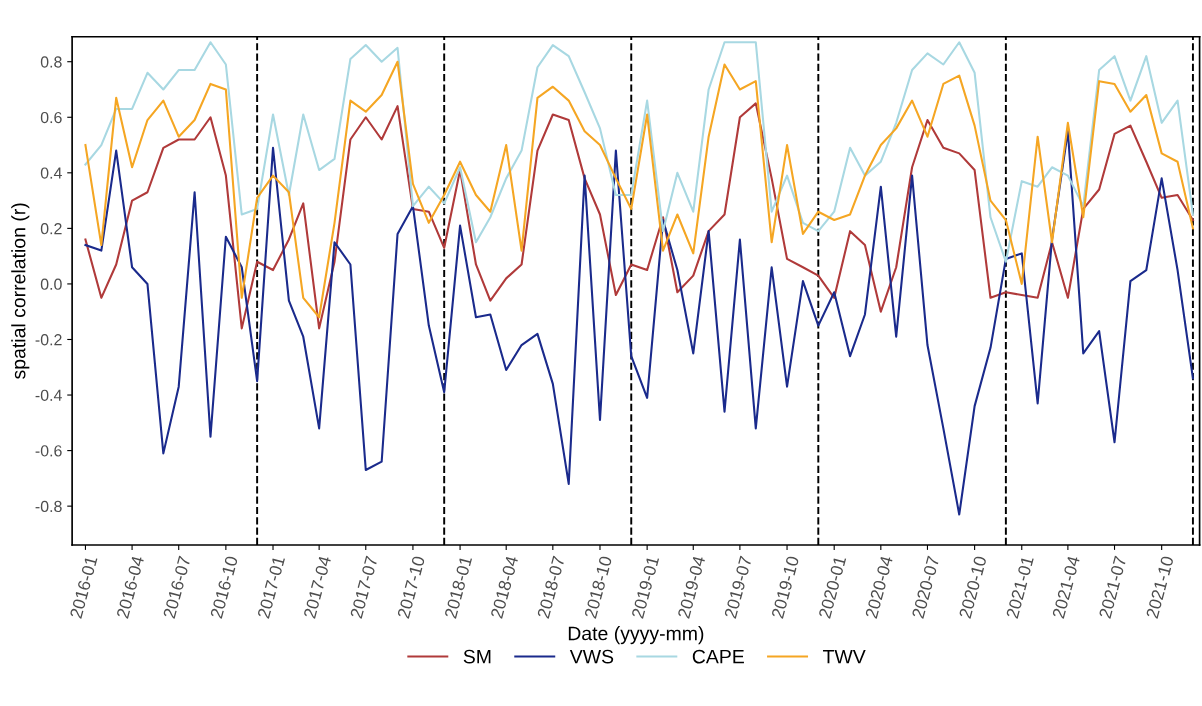  What do you see at coordinates (844, 656) in the screenshot?
I see `legend-label: TWV` at bounding box center [844, 656].